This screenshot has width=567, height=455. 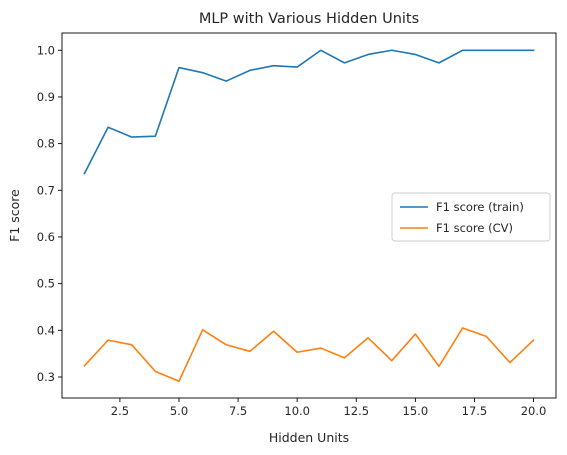 I want to click on y-tick-label-5: 0.8, so click(x=46, y=144).